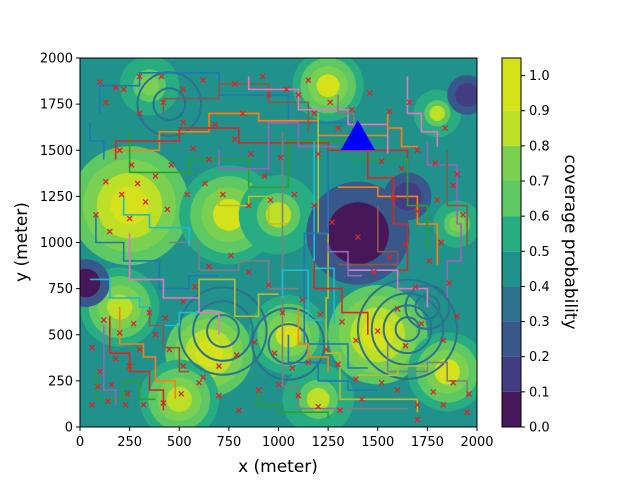 The image size is (640, 480). I want to click on colorbar-tick-label: 0.3, so click(539, 322).